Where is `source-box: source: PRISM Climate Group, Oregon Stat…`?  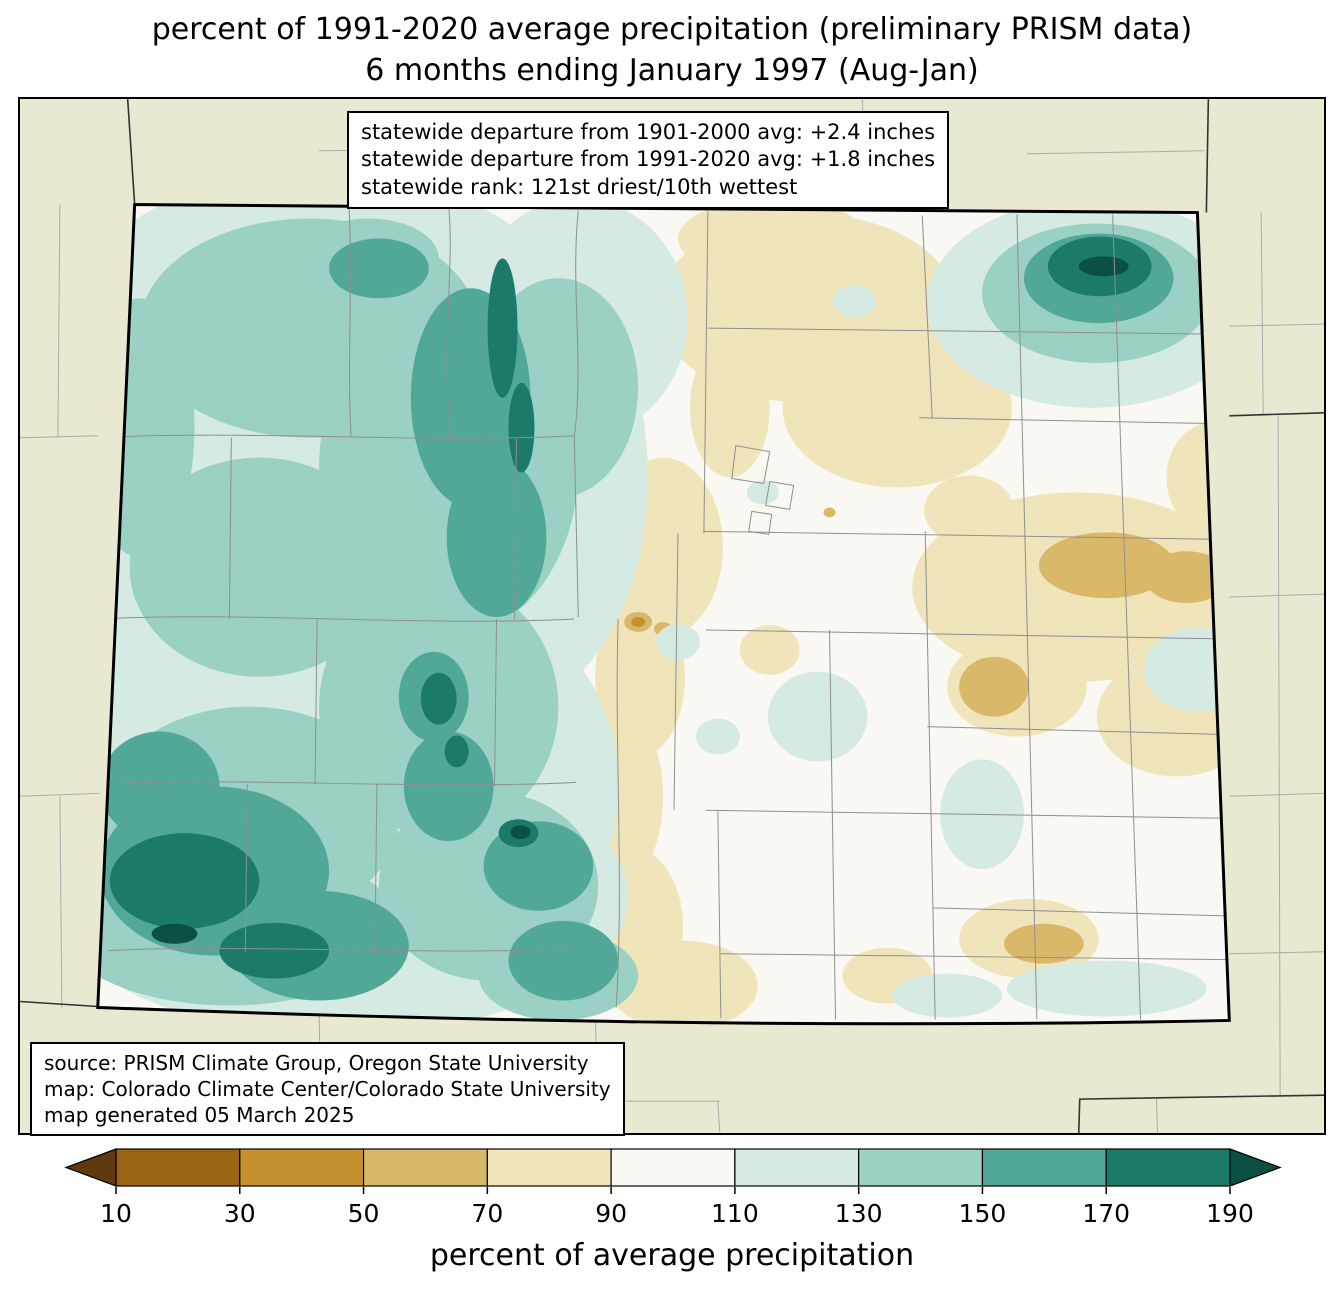 source-box: source: PRISM Climate Group, Oregon Stat… is located at coordinates (327, 1089).